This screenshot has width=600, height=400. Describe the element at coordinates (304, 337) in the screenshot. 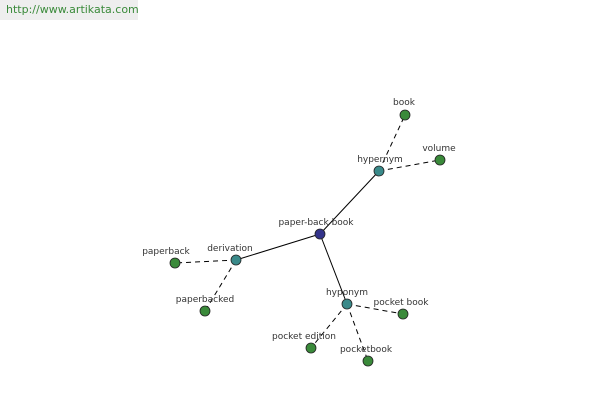

I see `node-label: pocket edition` at that location.